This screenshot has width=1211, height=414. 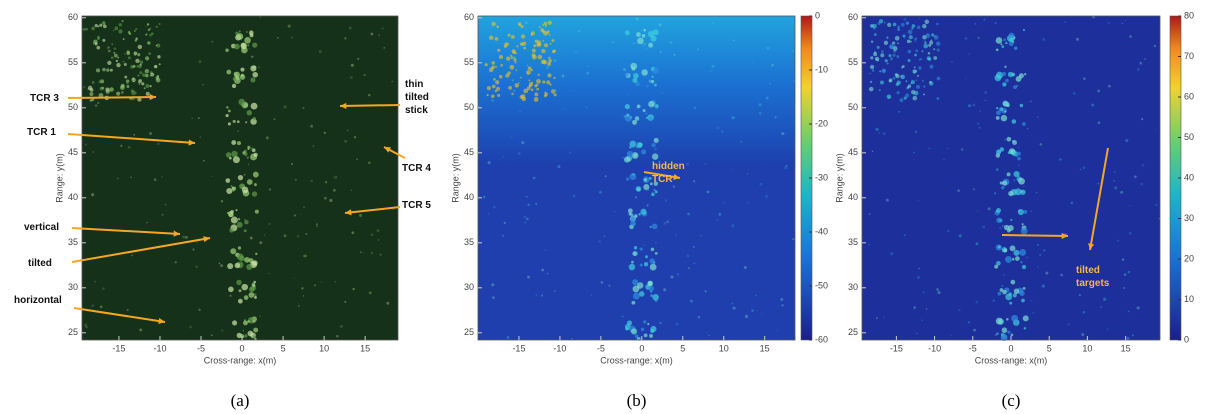 I want to click on annotation: hidden TCR, so click(x=668, y=173).